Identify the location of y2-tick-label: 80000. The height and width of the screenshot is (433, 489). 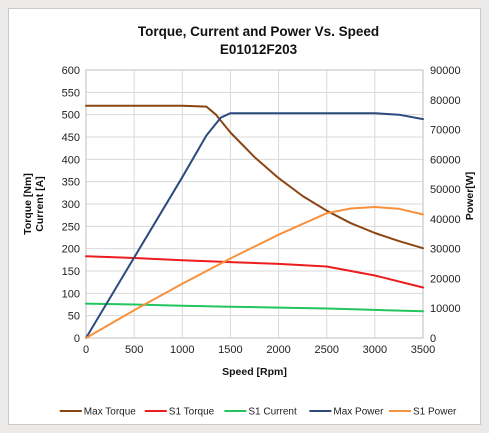
(445, 101).